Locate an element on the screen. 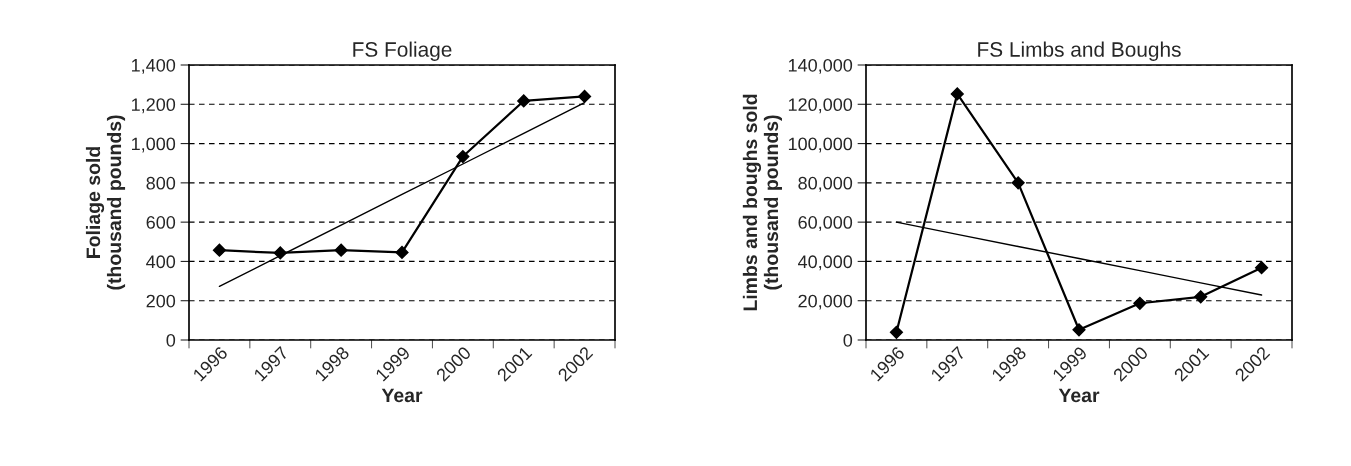 Image resolution: width=1351 pixels, height=466 pixels. y-tick-label: 100,000 is located at coordinates (820, 145).